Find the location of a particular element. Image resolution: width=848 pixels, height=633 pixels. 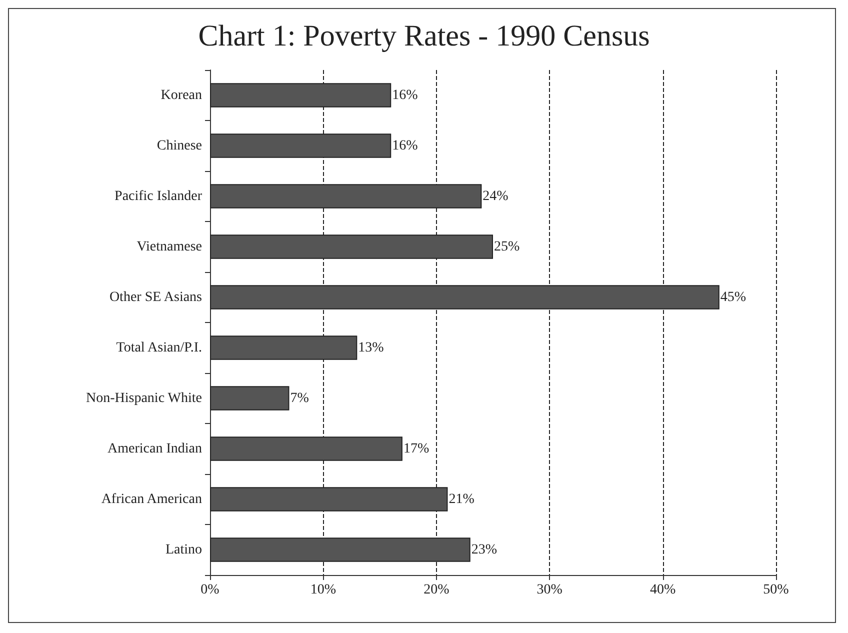

y-tick-label: Total Asian/P.I. is located at coordinates (159, 348).